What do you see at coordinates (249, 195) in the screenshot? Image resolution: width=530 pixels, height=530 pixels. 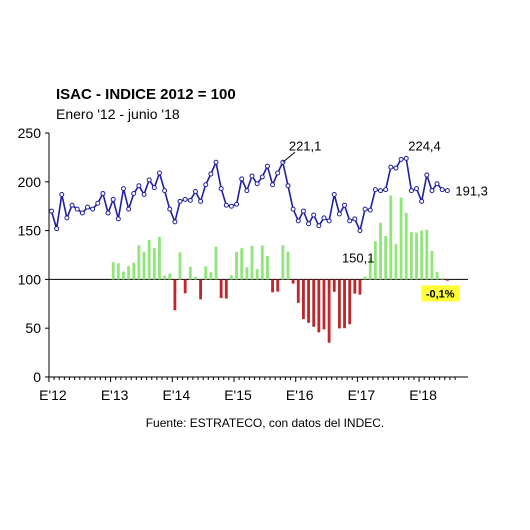 I see `index-line` at bounding box center [249, 195].